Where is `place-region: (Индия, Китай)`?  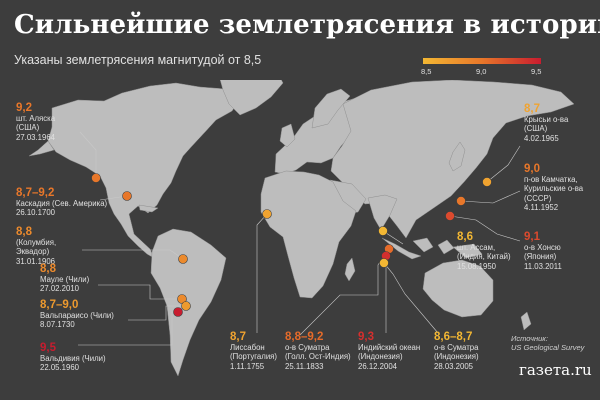
place-region: (Индия, Китай) is located at coordinates (484, 257).